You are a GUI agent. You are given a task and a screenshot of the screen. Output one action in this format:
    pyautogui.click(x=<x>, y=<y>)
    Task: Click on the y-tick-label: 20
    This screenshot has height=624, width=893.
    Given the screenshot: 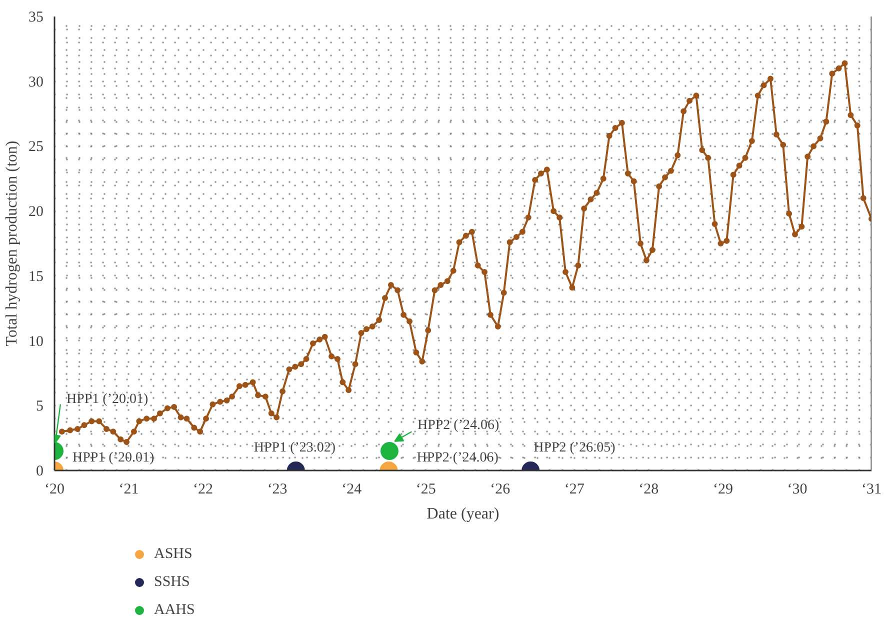 What is the action you would take?
    pyautogui.click(x=36, y=212)
    